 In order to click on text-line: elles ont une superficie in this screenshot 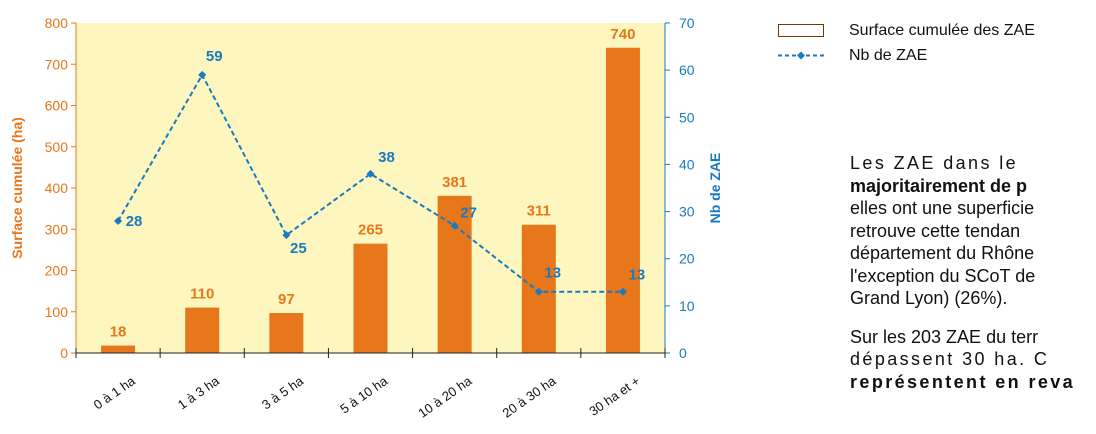, I will do `click(942, 208)`.